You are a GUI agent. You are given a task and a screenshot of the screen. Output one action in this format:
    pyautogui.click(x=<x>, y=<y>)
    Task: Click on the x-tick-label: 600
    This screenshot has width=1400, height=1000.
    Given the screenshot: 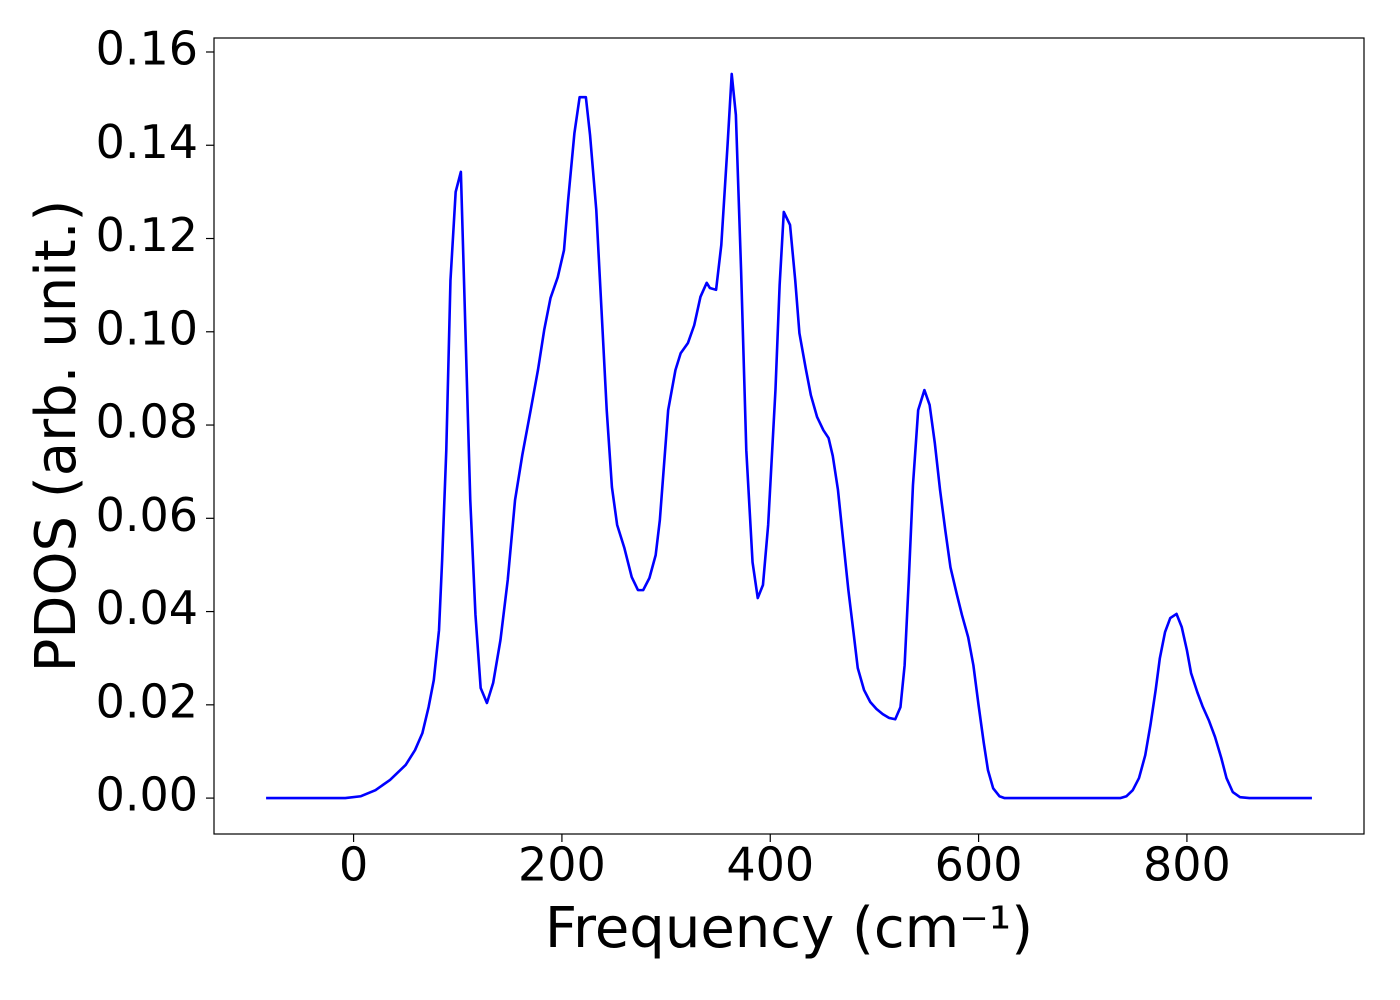 What is the action you would take?
    pyautogui.click(x=979, y=865)
    